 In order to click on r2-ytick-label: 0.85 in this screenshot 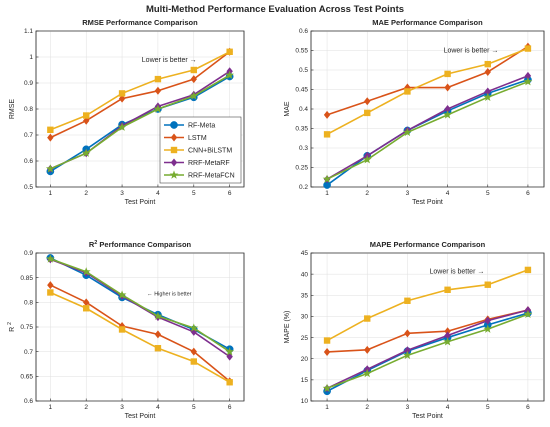, I will do `click(26, 278)`.